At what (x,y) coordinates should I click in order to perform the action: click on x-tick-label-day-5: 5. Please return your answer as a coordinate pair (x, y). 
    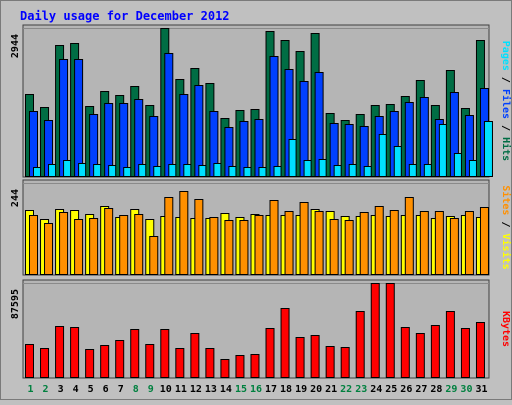
    Looking at the image, I should click on (91, 389).